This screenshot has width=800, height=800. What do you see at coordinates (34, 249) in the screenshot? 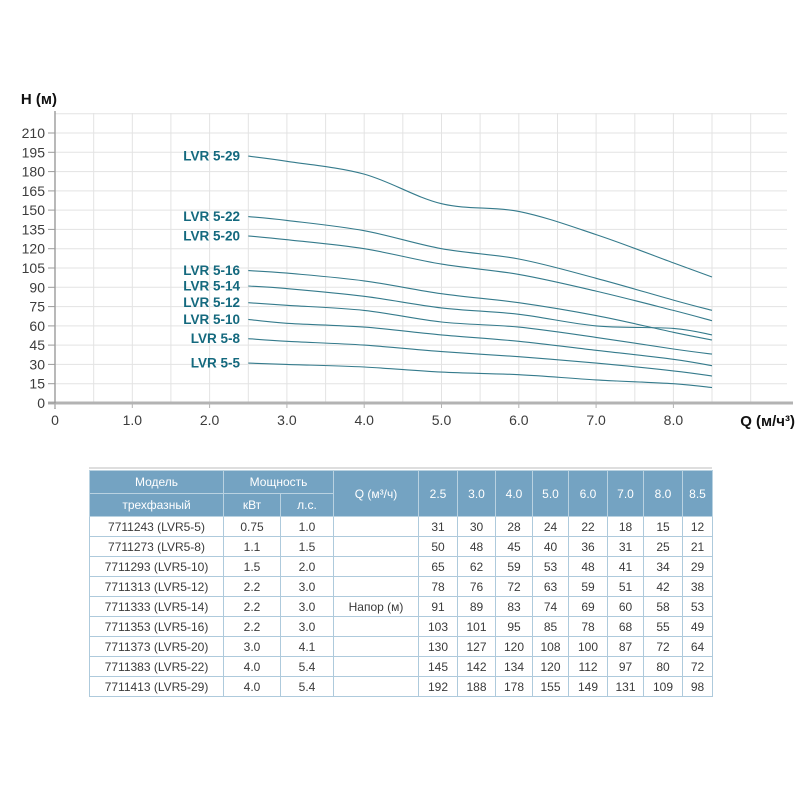
I see `y-tick-label: 120` at bounding box center [34, 249].